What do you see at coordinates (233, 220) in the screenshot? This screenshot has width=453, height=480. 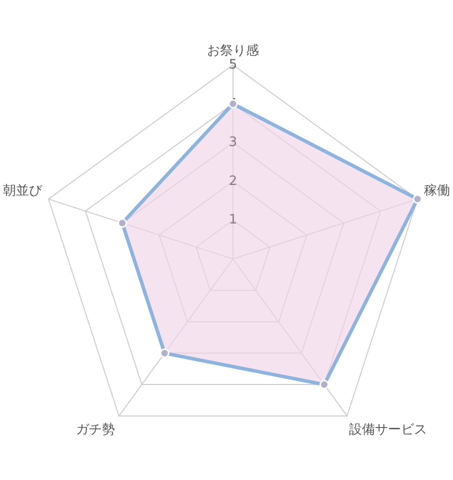 I see `y-tick-label: 1` at bounding box center [233, 220].